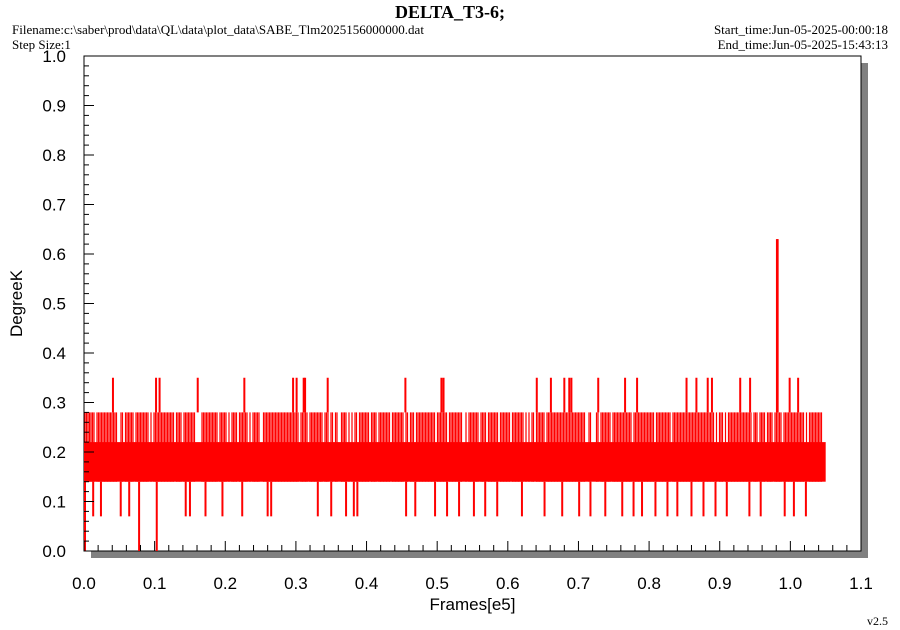  What do you see at coordinates (450, 12) in the screenshot?
I see `chart-title: DELTA_T3-6;` at bounding box center [450, 12].